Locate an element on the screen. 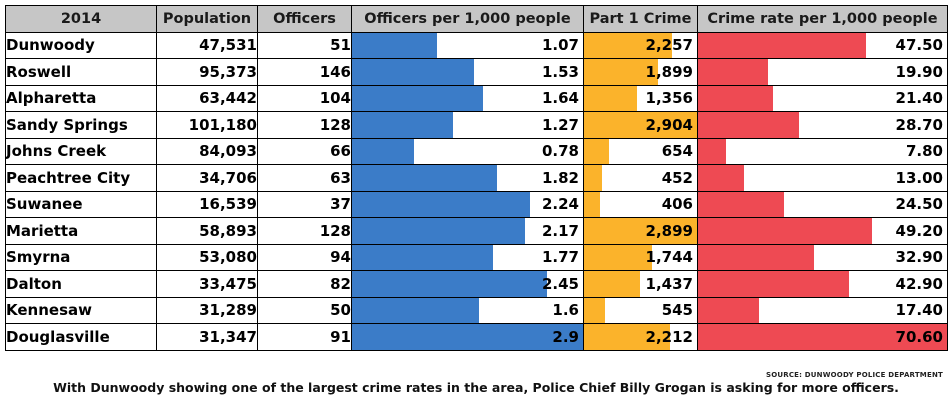 The height and width of the screenshot is (402, 952). officers-per-1000-cell: 1.77 is located at coordinates (467, 257).